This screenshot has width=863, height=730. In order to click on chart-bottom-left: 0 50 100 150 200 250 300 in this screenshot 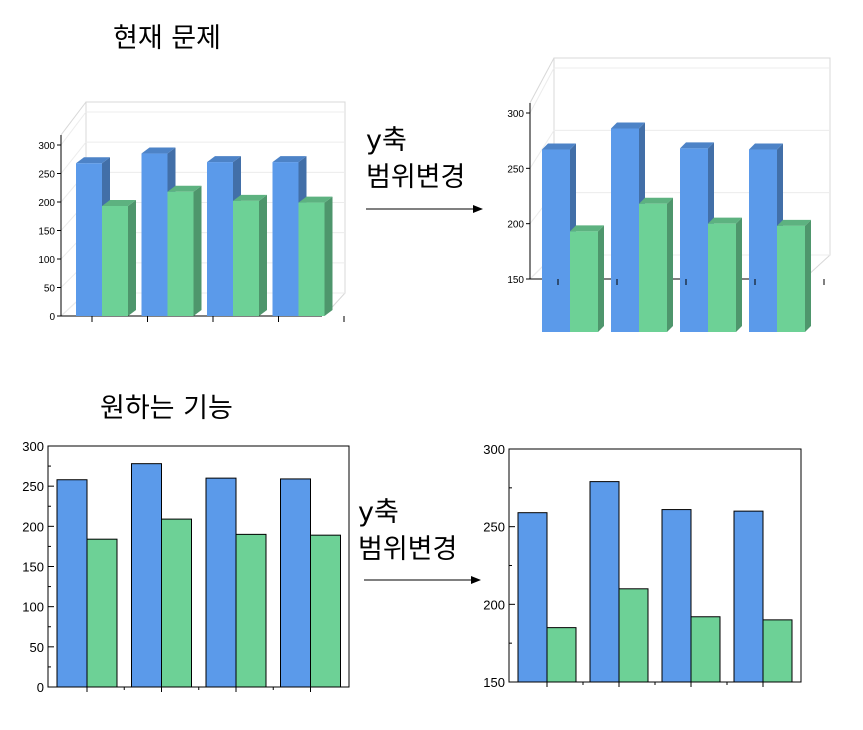, I will do `click(186, 567)`.